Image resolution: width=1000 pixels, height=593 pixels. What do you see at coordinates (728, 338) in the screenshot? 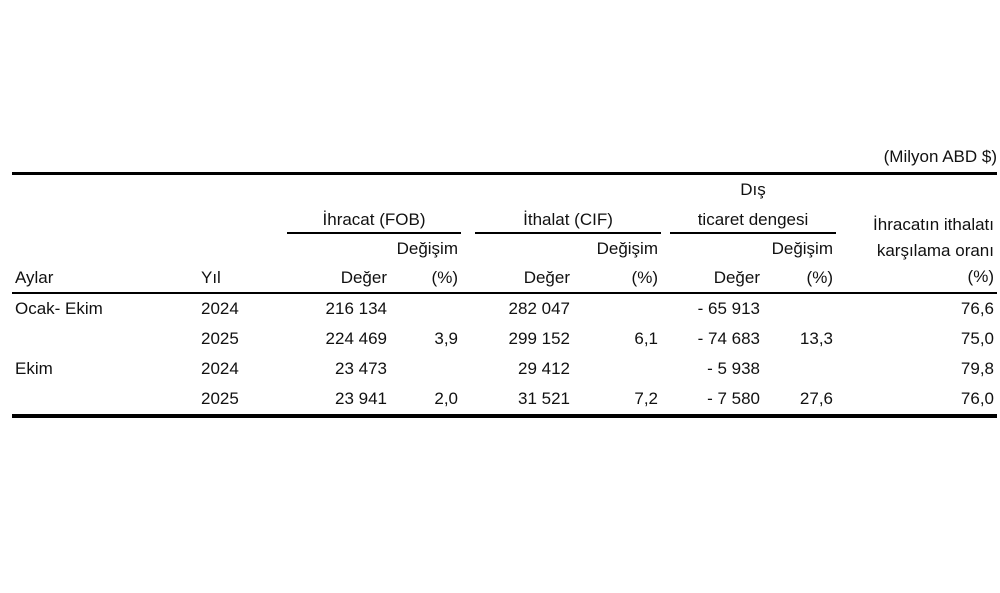
I see `cell-denge-deger: - 74 683` at bounding box center [728, 338].